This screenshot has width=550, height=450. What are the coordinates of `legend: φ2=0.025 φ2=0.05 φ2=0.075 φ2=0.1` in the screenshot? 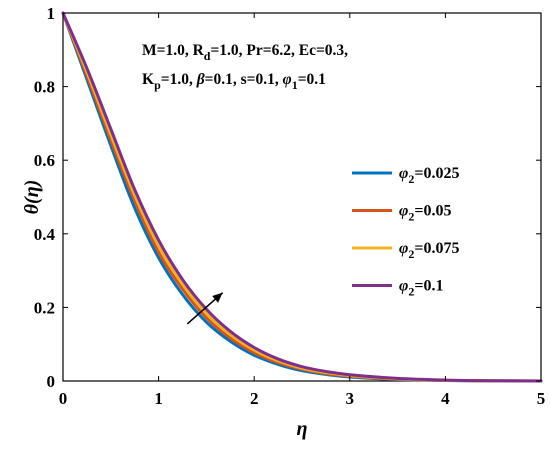 It's located at (405, 232).